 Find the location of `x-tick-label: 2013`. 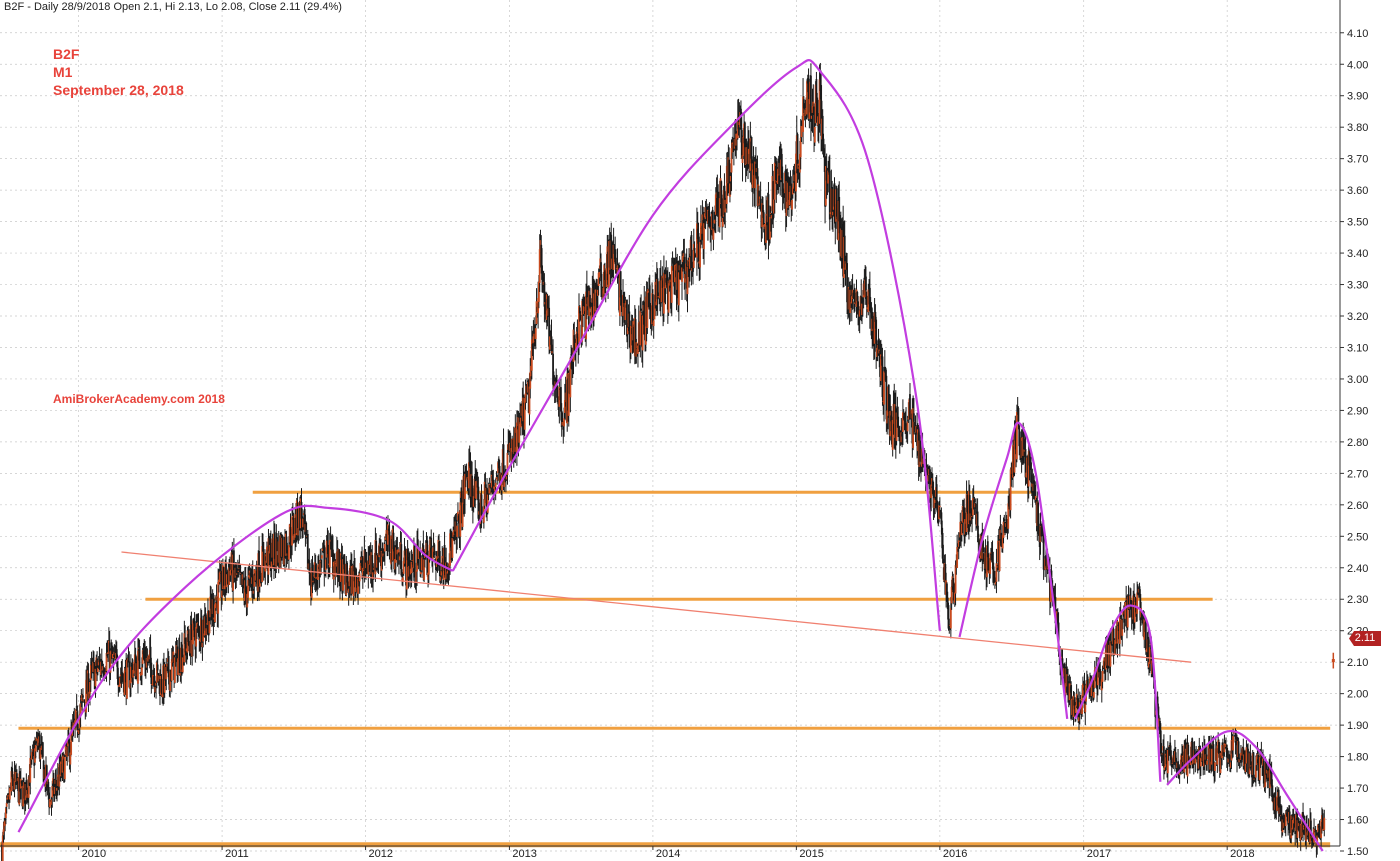

x-tick-label: 2013 is located at coordinates (524, 854).